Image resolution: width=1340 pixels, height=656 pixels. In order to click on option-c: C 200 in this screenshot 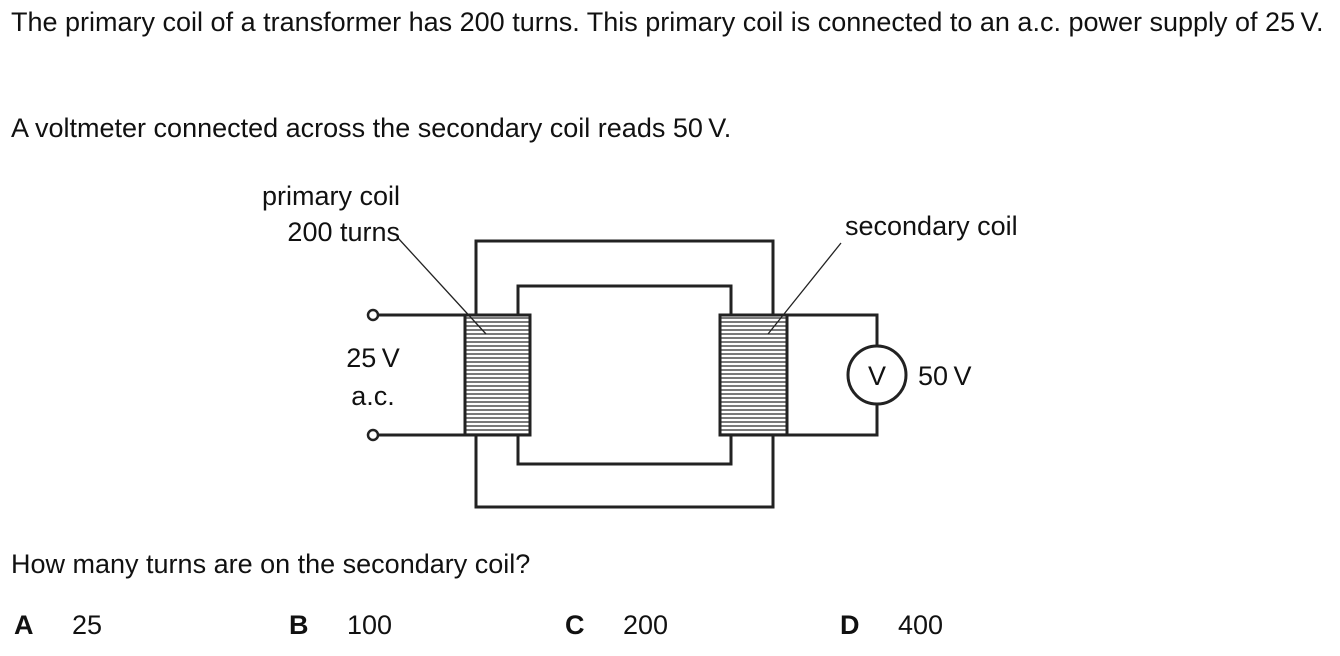, I will do `click(616, 625)`.